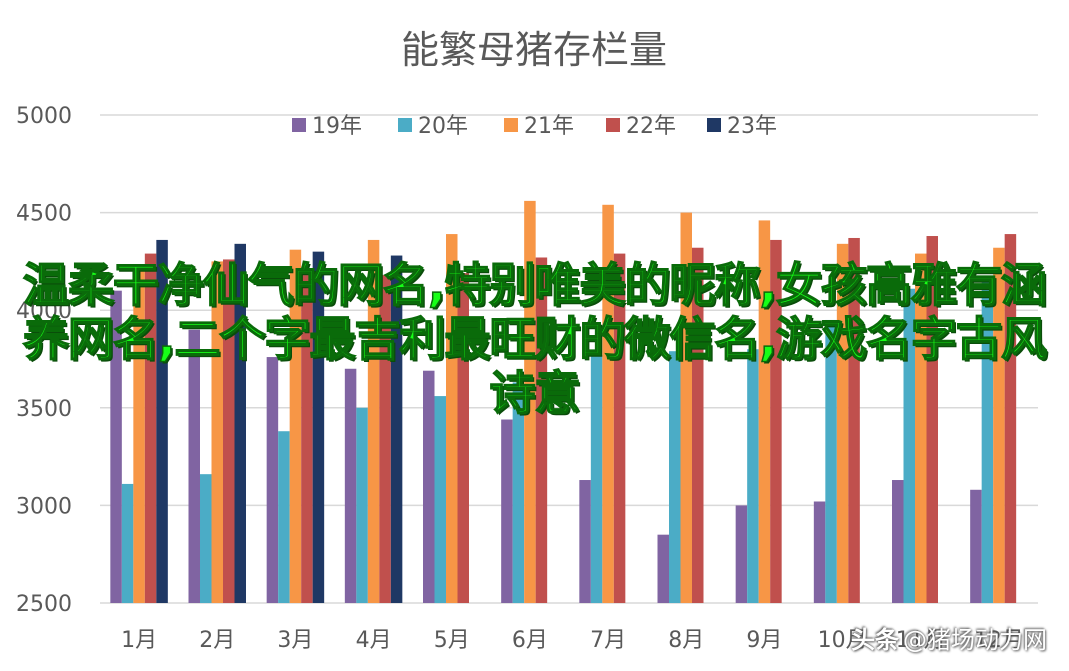 The image size is (1069, 671). I want to click on x-tick-label: 4月, so click(374, 640).